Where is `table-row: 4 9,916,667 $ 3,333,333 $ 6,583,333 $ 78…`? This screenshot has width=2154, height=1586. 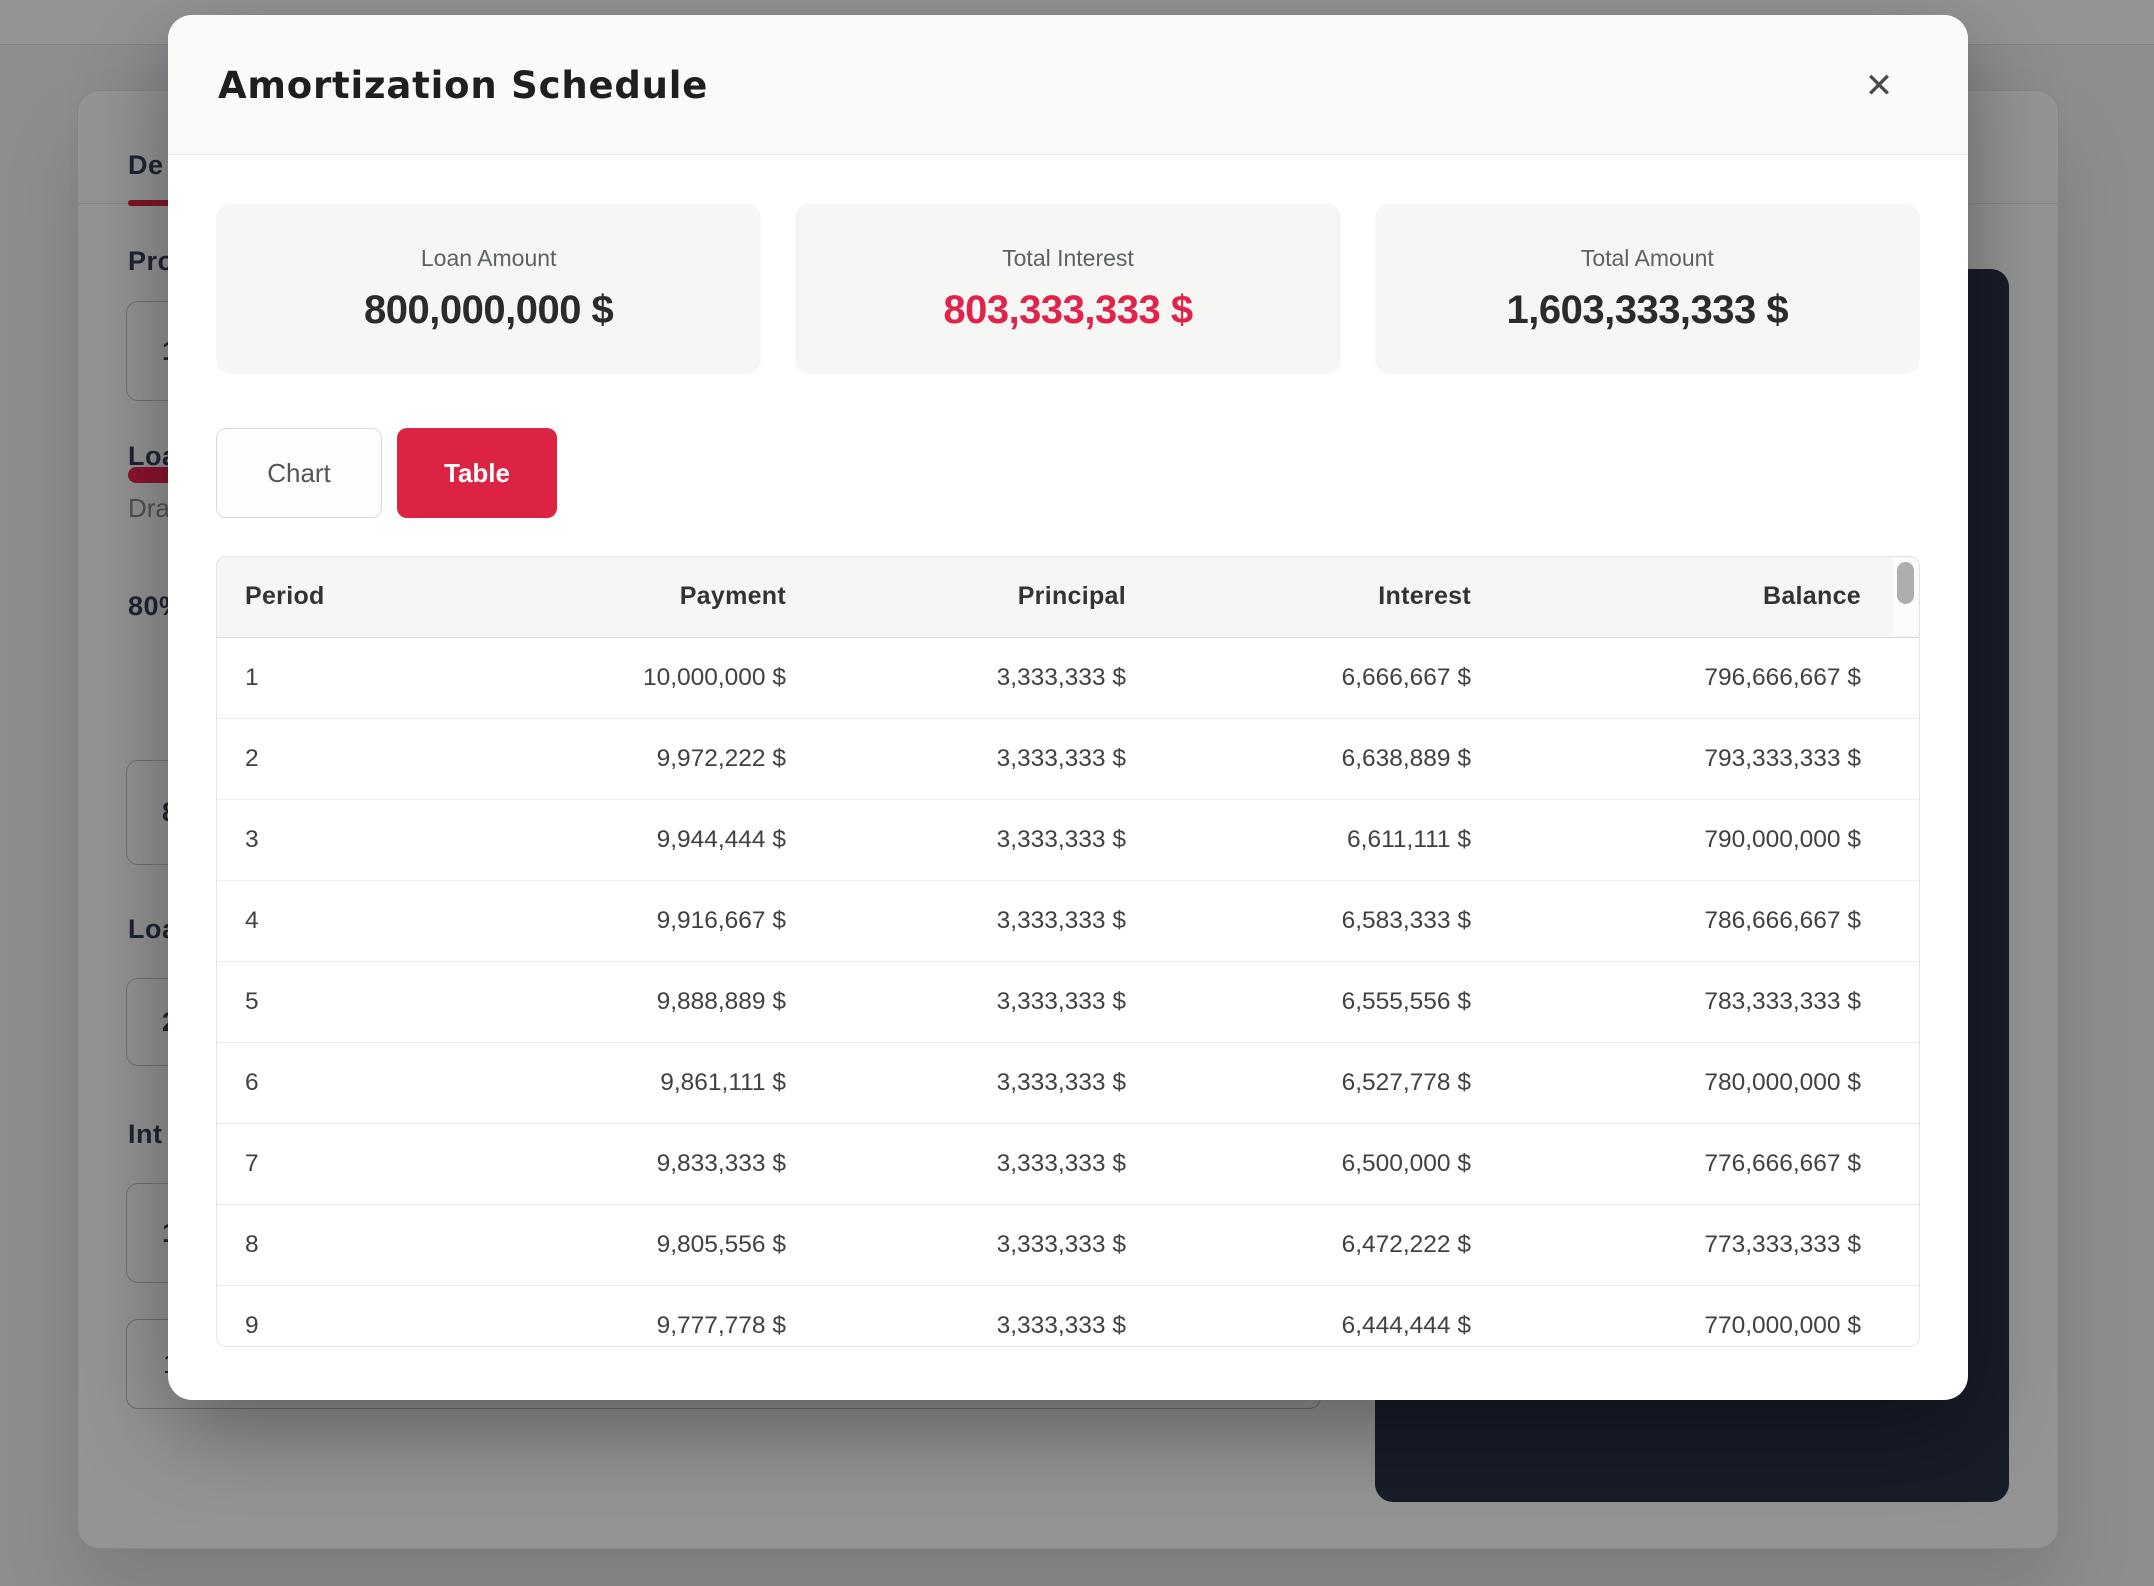
table-row: 4 9,916,667 $ 3,333,333 $ 6,583,333 $ 78… is located at coordinates (1068, 920).